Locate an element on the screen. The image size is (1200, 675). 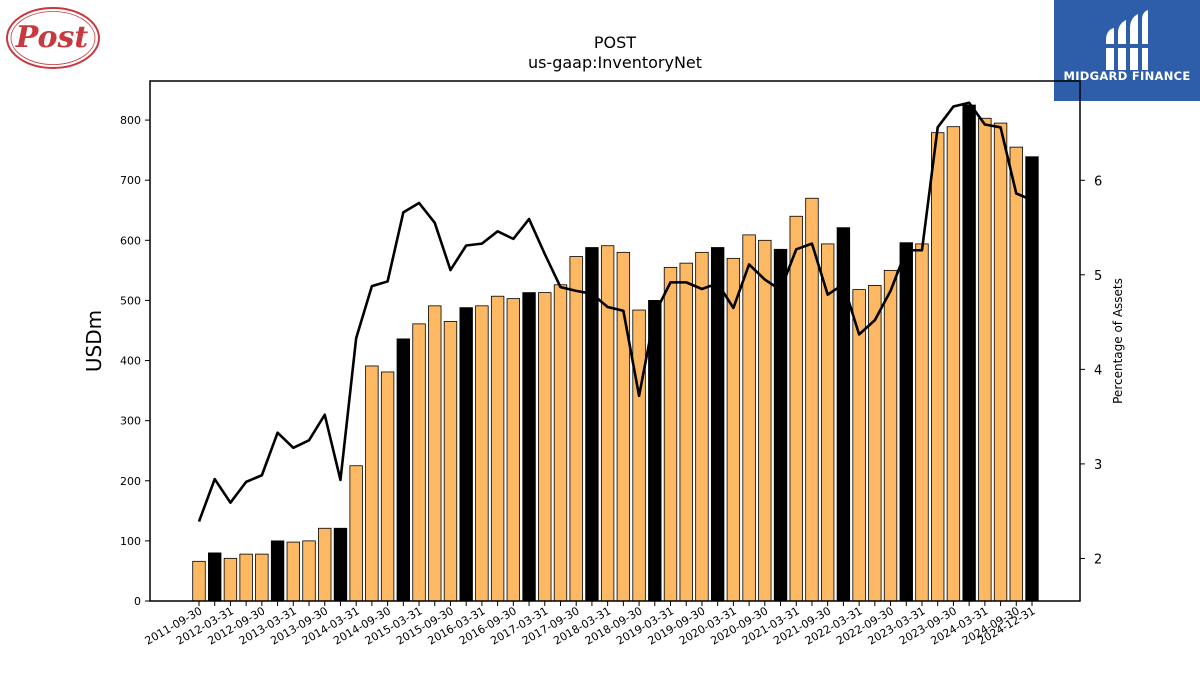
chart-title: POST is located at coordinates (615, 42).